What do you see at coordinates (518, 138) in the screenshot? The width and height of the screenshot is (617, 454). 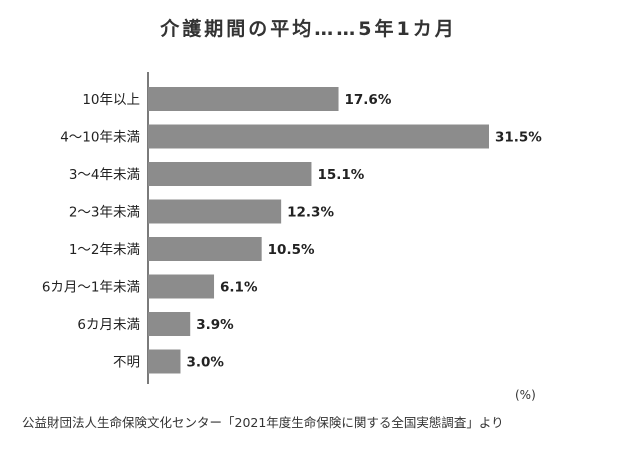 I see `value-label: 31.5%` at bounding box center [518, 138].